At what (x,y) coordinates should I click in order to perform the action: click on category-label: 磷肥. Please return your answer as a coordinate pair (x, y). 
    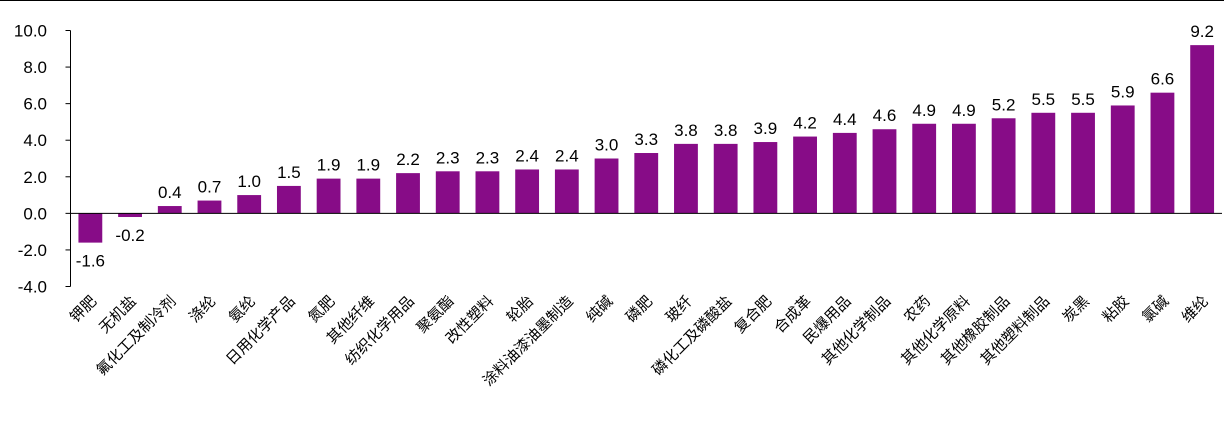
    Looking at the image, I should click on (639, 309).